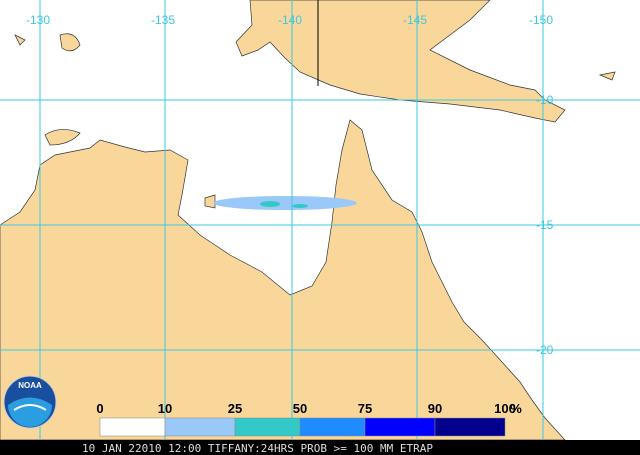 This screenshot has height=455, width=640. What do you see at coordinates (99, 408) in the screenshot?
I see `legend-tick: 0` at bounding box center [99, 408].